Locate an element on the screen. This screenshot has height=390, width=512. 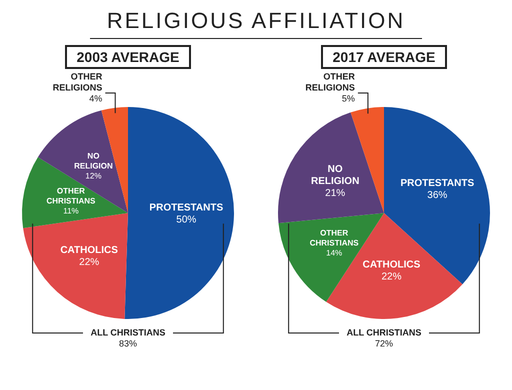
data-label: 4% is located at coordinates (95, 98).